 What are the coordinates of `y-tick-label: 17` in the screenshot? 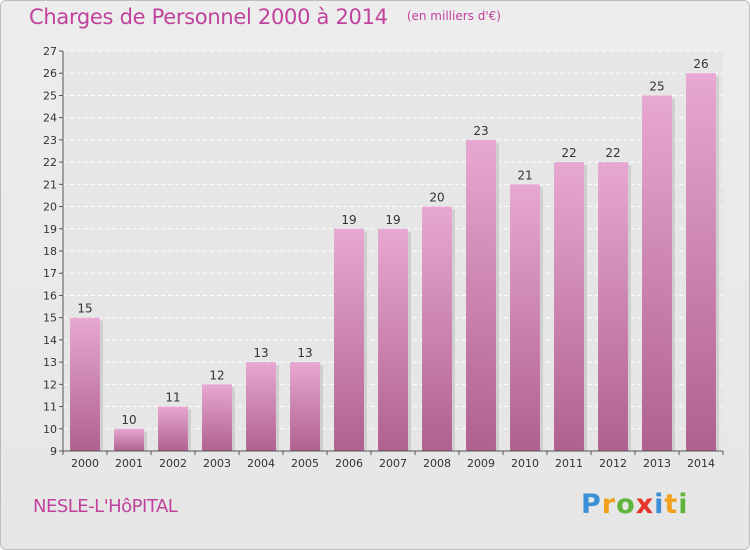 It's located at (50, 273).